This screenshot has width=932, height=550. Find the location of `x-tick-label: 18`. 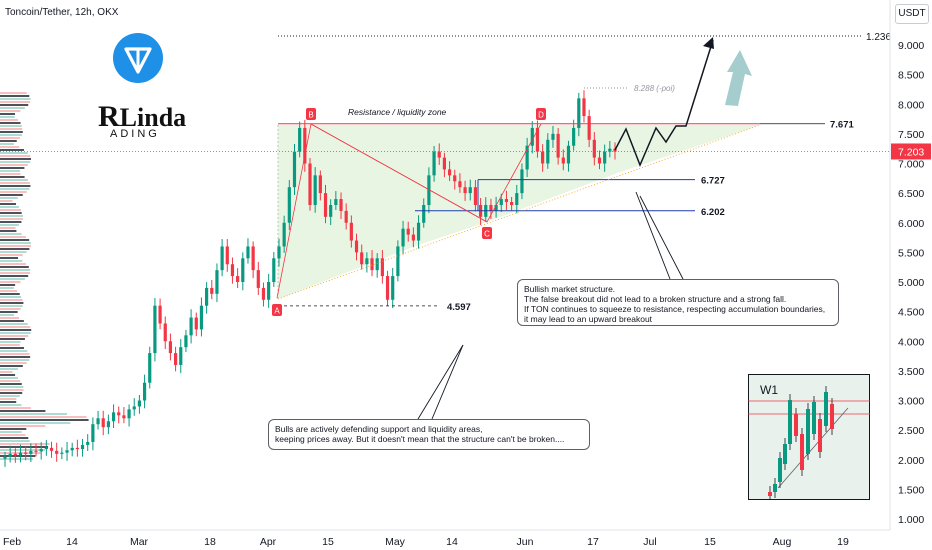

x-tick-label: 18 is located at coordinates (210, 542).